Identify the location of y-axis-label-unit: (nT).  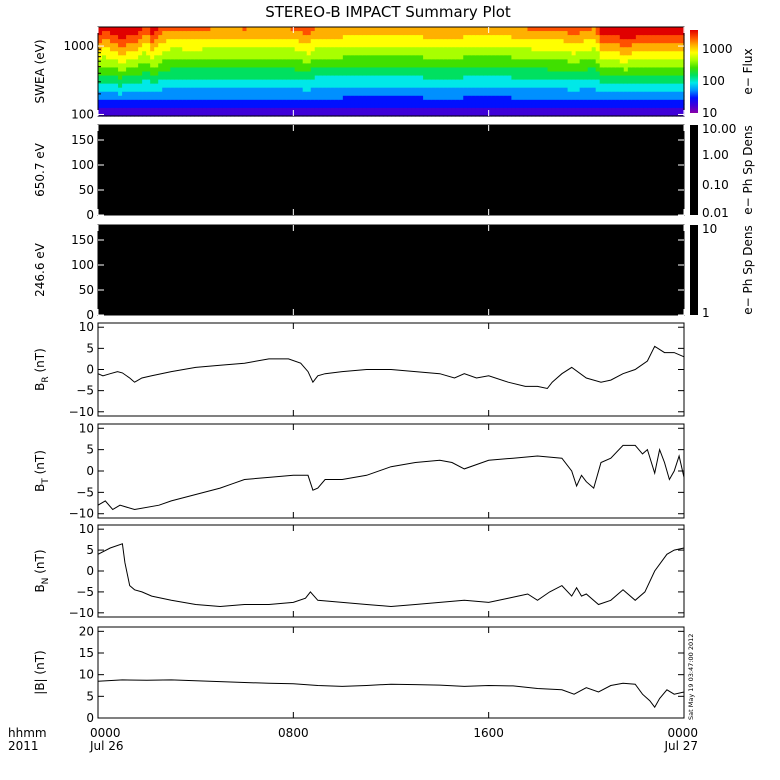
(40, 362).